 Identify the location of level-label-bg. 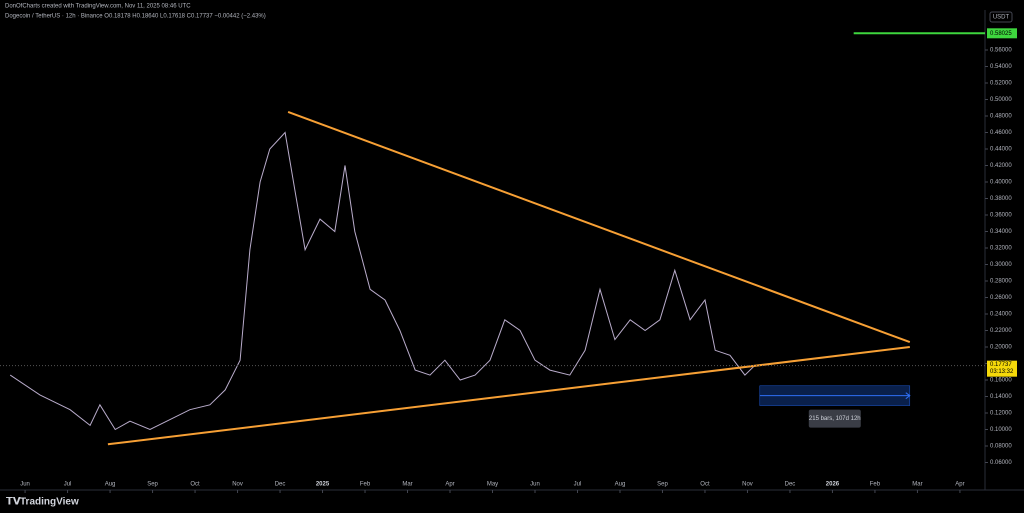
(1002, 33).